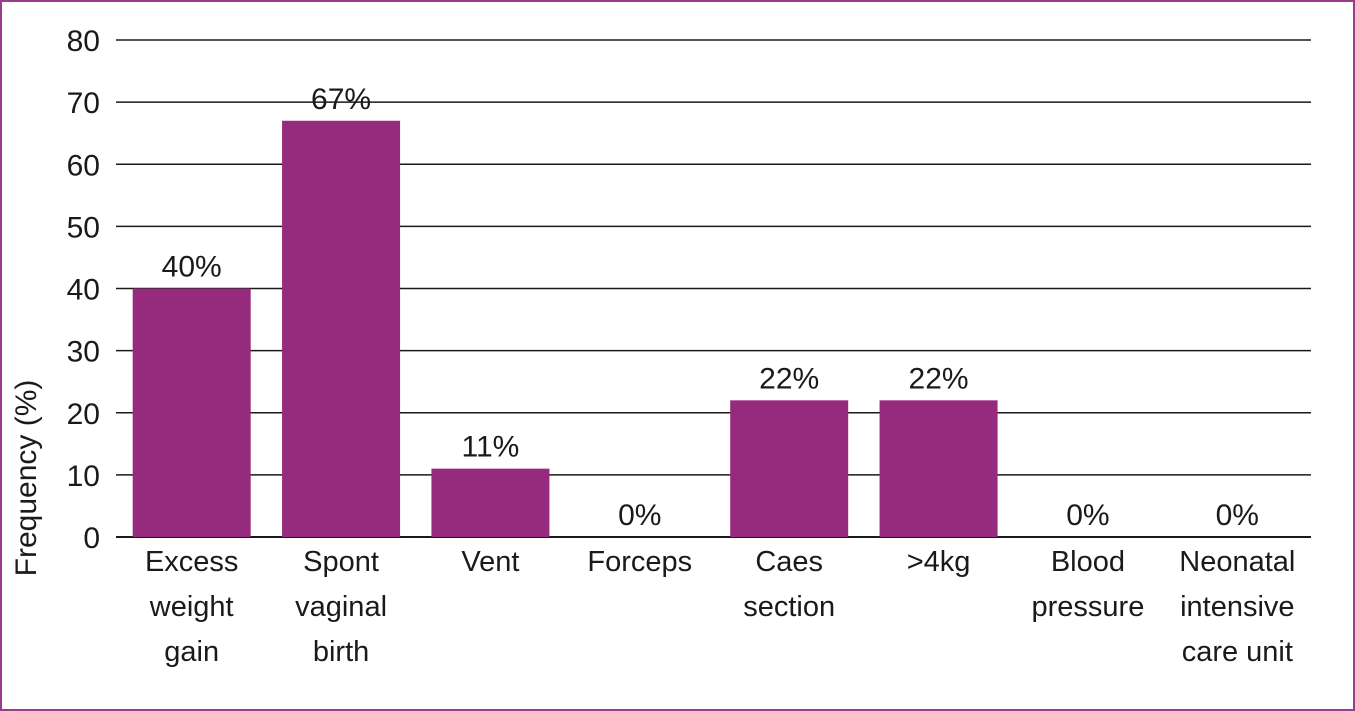  I want to click on y-tick-label: 50, so click(83, 227).